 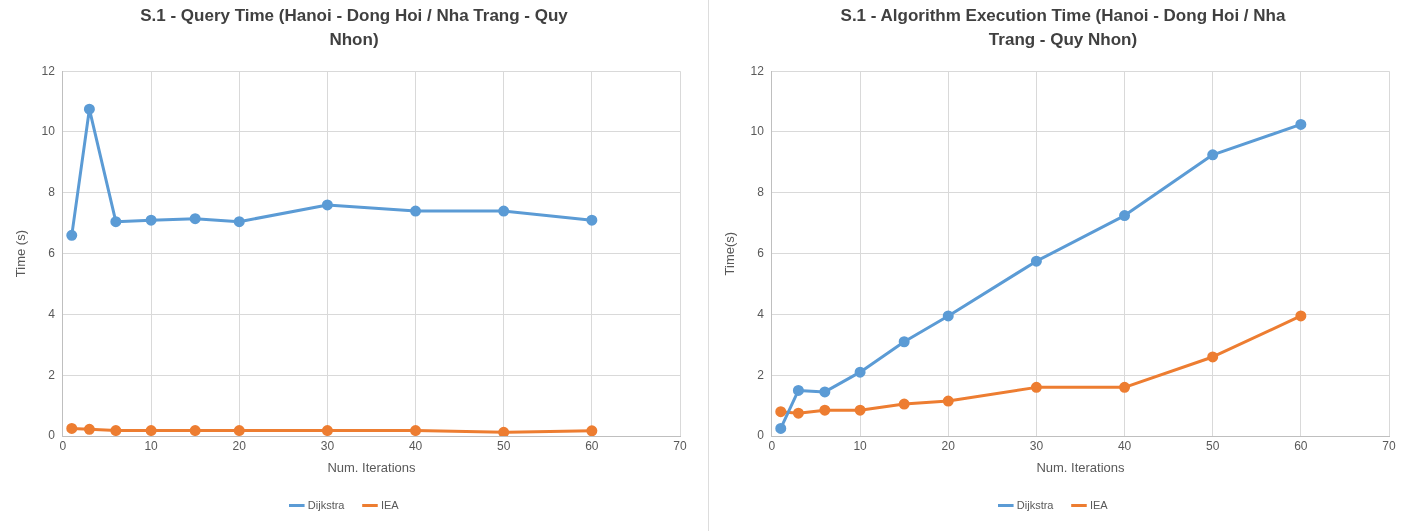 I want to click on y-axis-title: Time (s), so click(x=21, y=254).